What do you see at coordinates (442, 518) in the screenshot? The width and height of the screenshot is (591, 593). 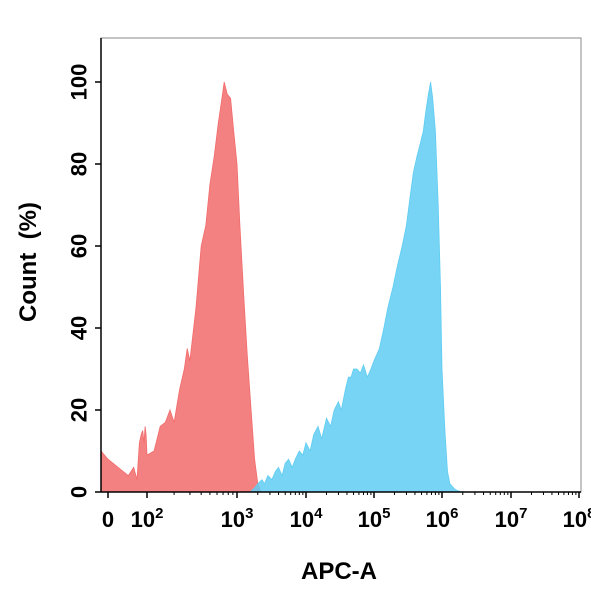 I see `x-tick-label: 10⁶` at bounding box center [442, 518].